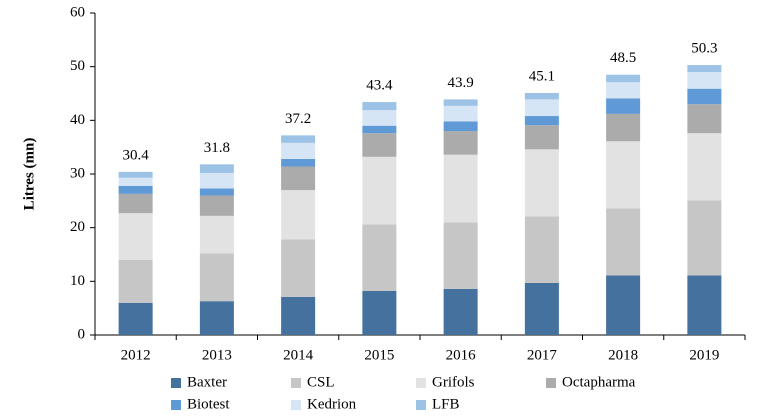 Image resolution: width=759 pixels, height=420 pixels. I want to click on x-tick-label: 2015, so click(379, 355).